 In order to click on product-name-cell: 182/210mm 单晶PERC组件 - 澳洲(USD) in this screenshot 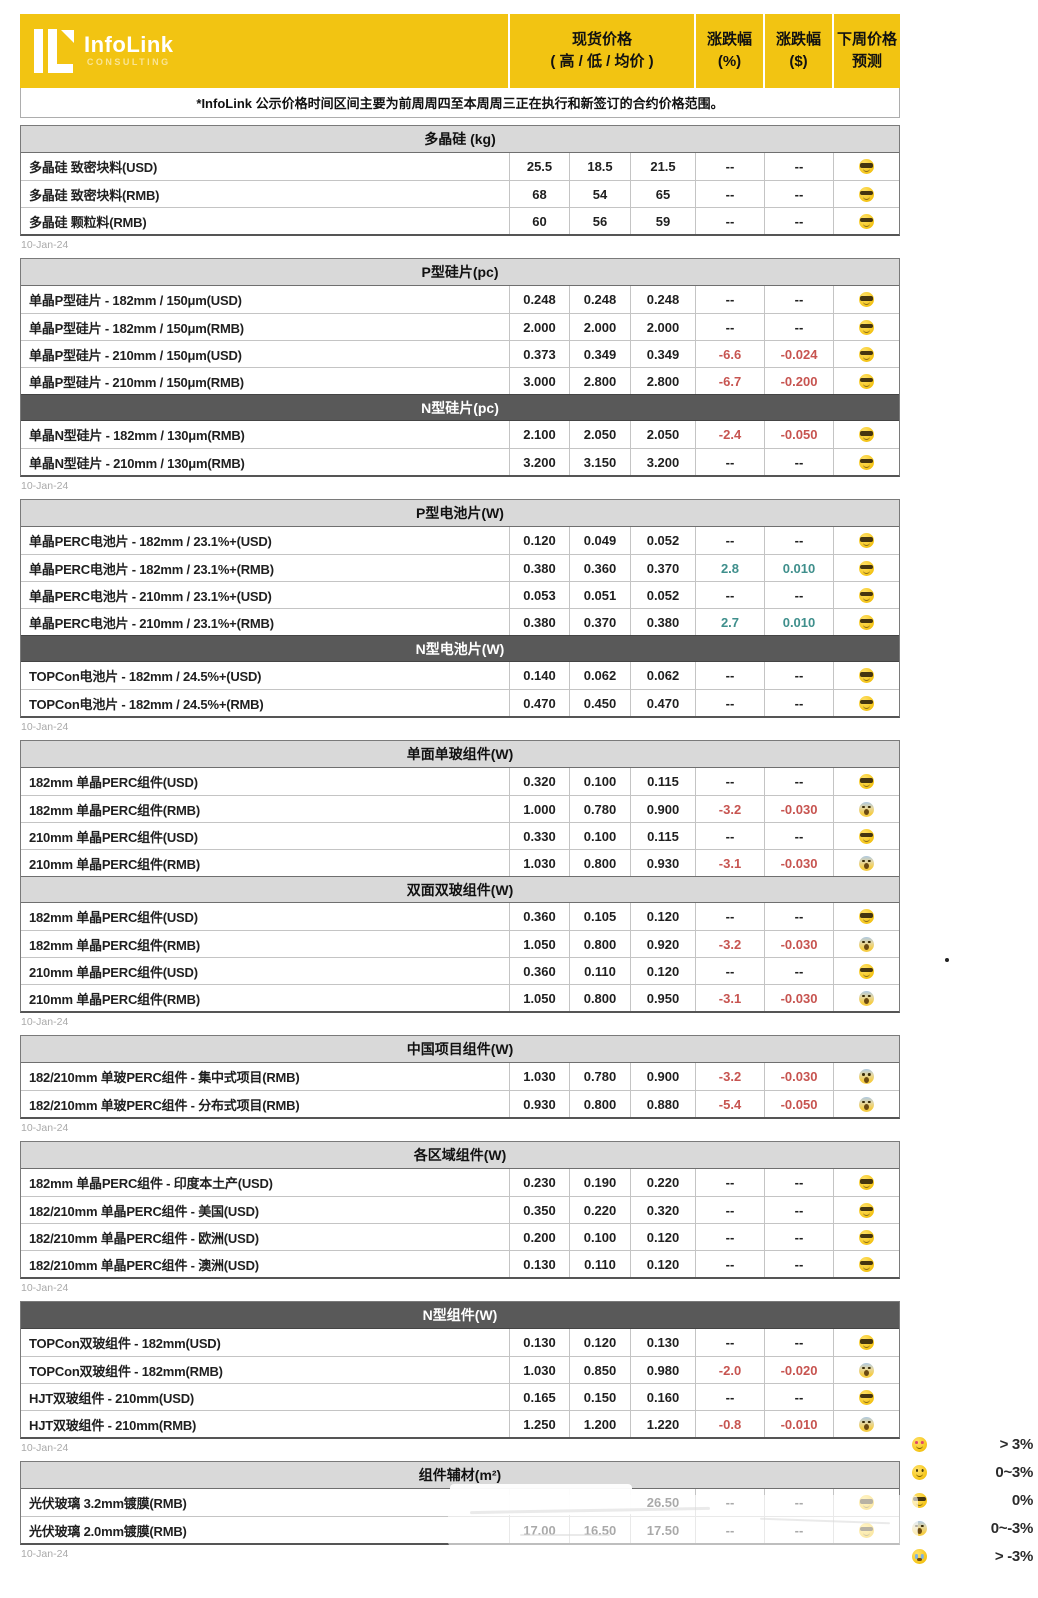, I will do `click(144, 1265)`.